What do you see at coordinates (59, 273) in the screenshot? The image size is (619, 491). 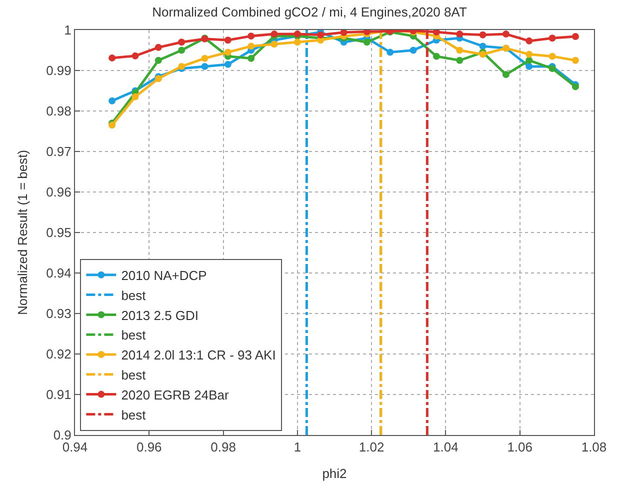 I see `y-tick-label: 0.94` at bounding box center [59, 273].